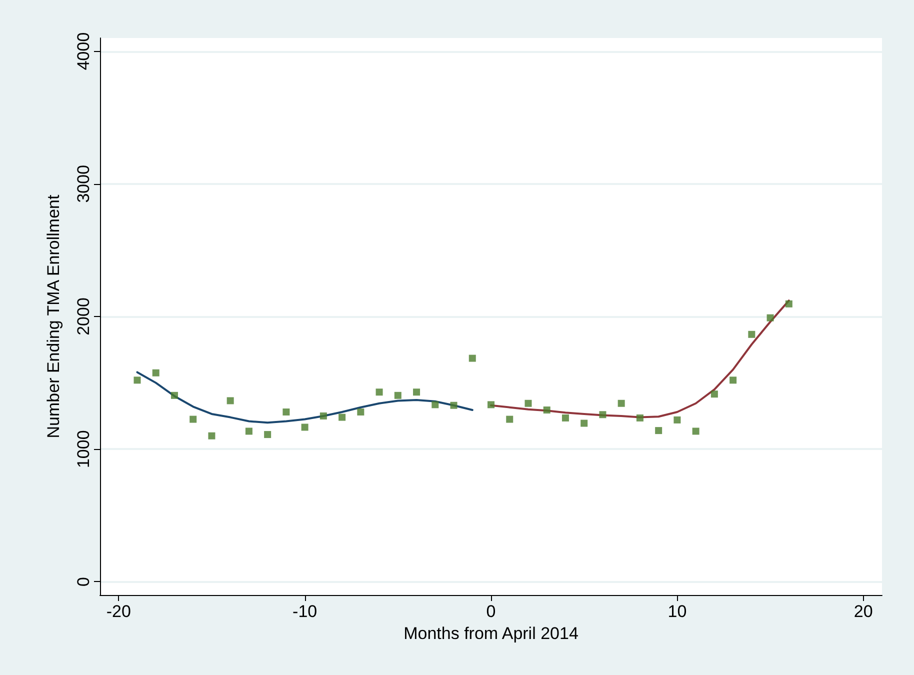  What do you see at coordinates (83, 317) in the screenshot?
I see `y-tick-label: 2000` at bounding box center [83, 317].